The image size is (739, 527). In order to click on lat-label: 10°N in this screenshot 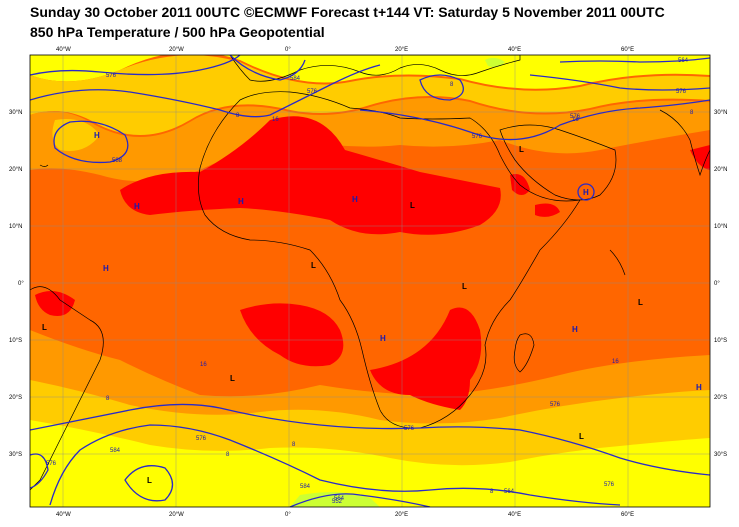, I will do `click(15, 227)`.